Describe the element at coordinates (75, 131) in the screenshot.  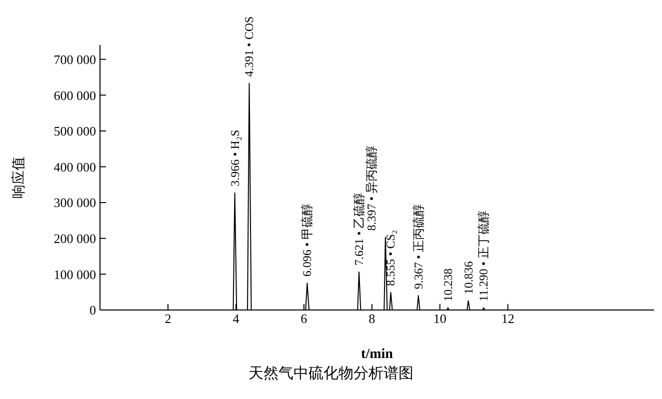
I see `y-tick-label: 500 000` at that location.